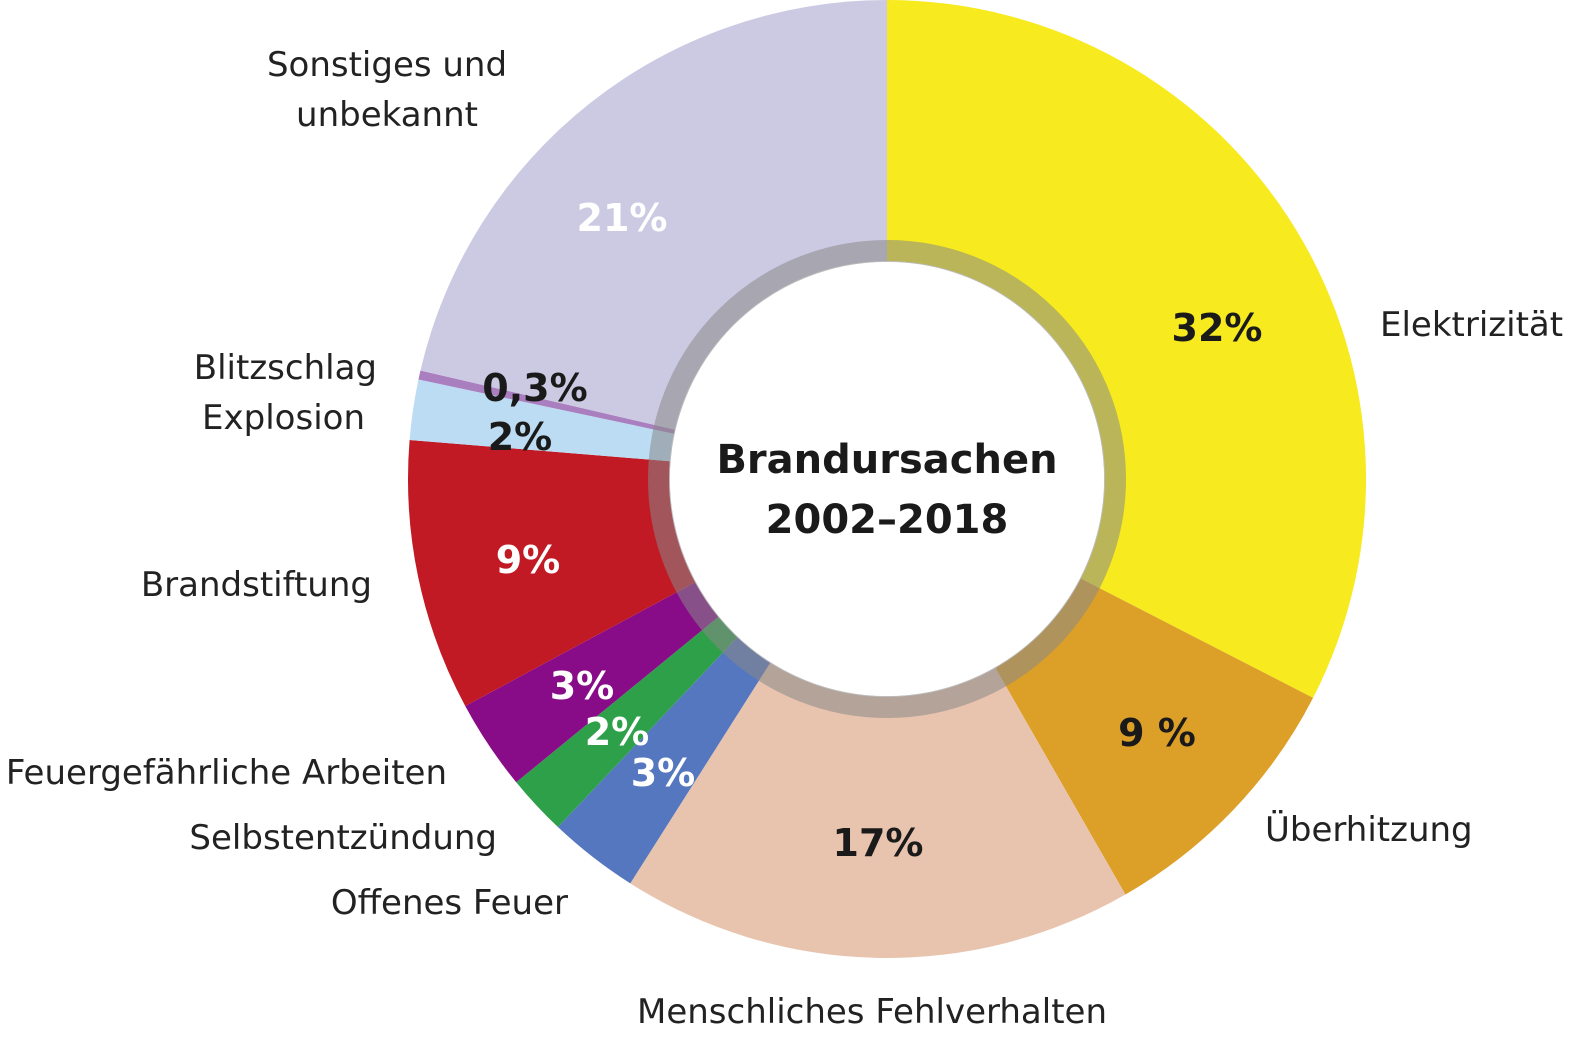  I want to click on value-label: 9%, so click(528, 560).